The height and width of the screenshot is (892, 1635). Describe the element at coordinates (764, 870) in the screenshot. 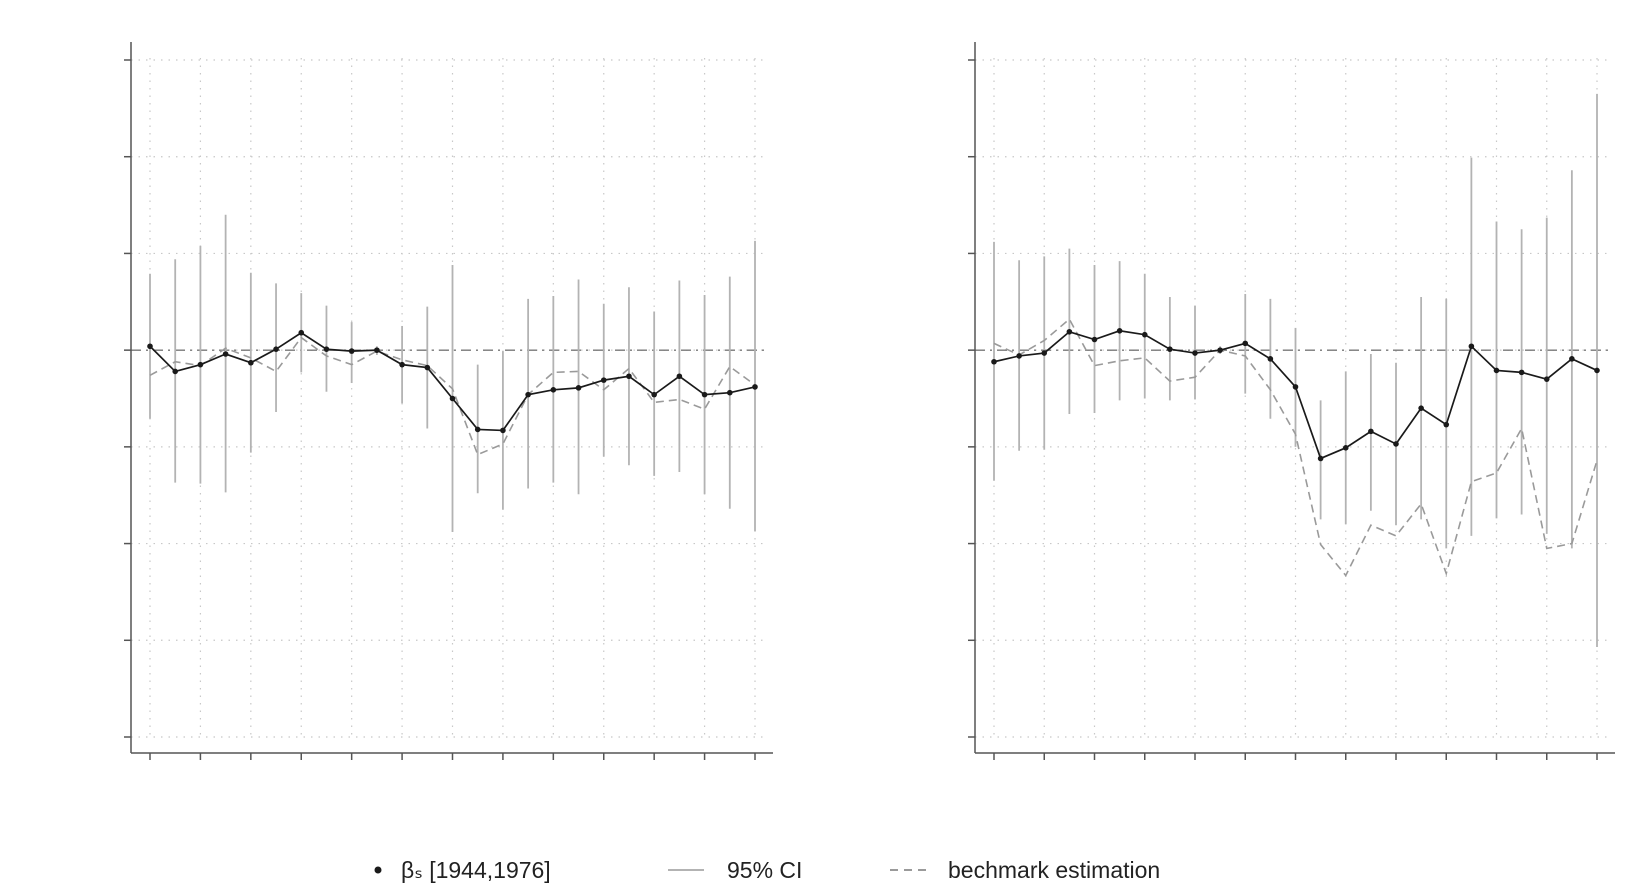

I see `legend-label-ci: 95% CI` at that location.